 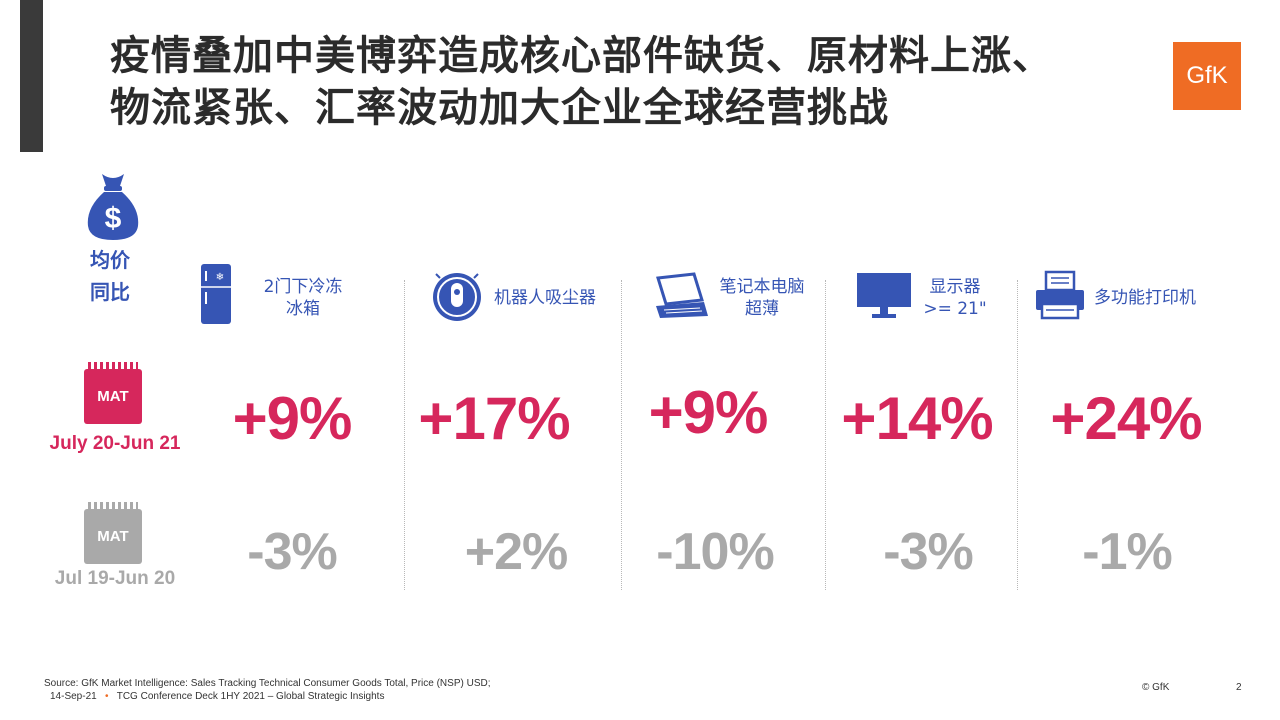 I want to click on refrigerator-icon: ❄, so click(x=216, y=294).